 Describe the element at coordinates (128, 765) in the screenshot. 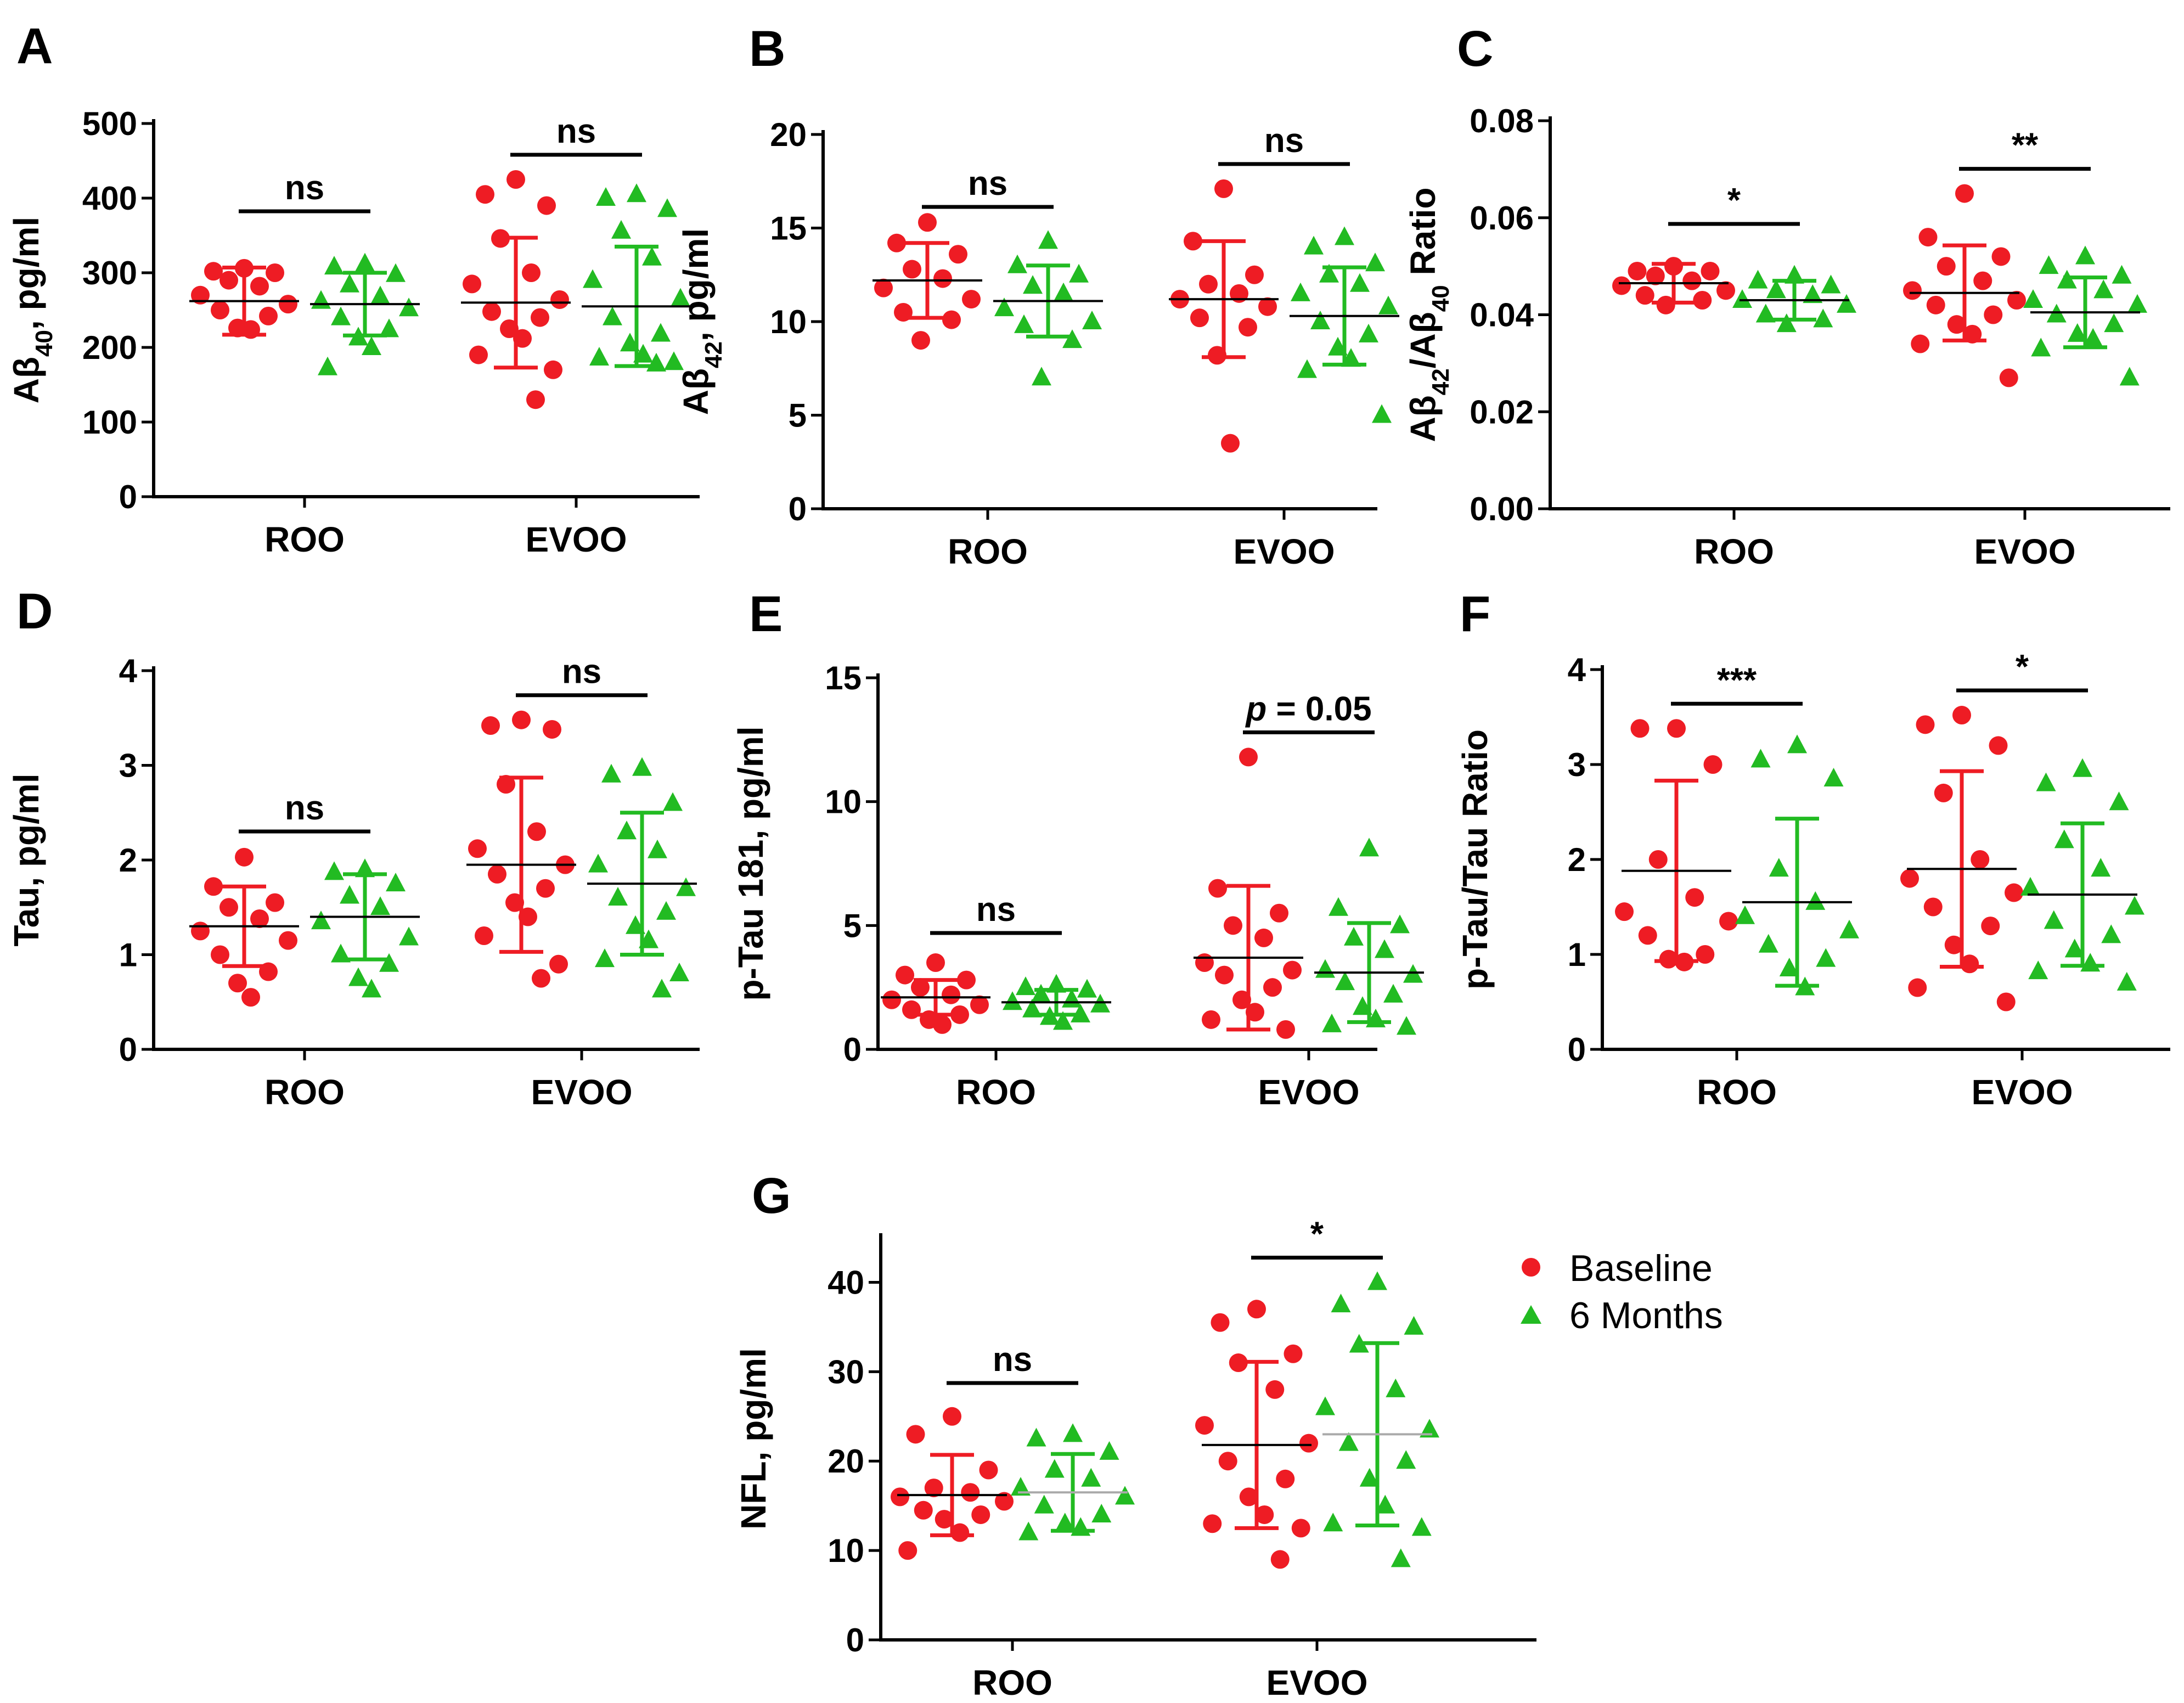

I see `y-tick-label: 3` at that location.